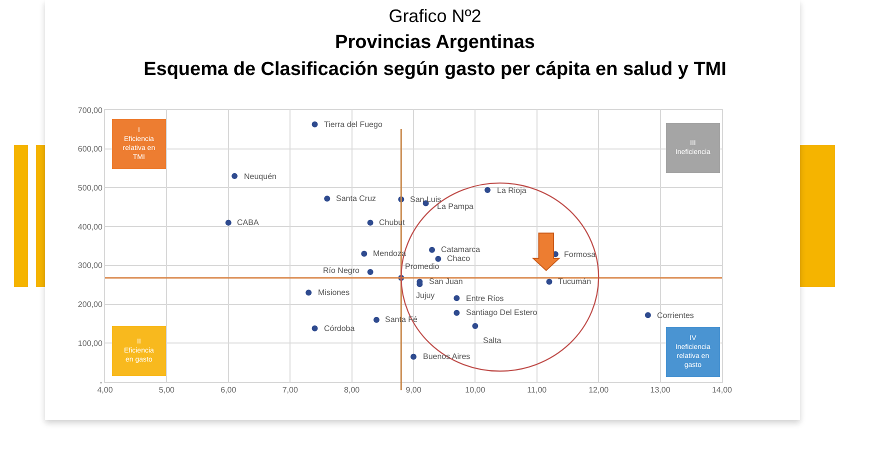  I want to click on annotation: CABA, so click(248, 222).